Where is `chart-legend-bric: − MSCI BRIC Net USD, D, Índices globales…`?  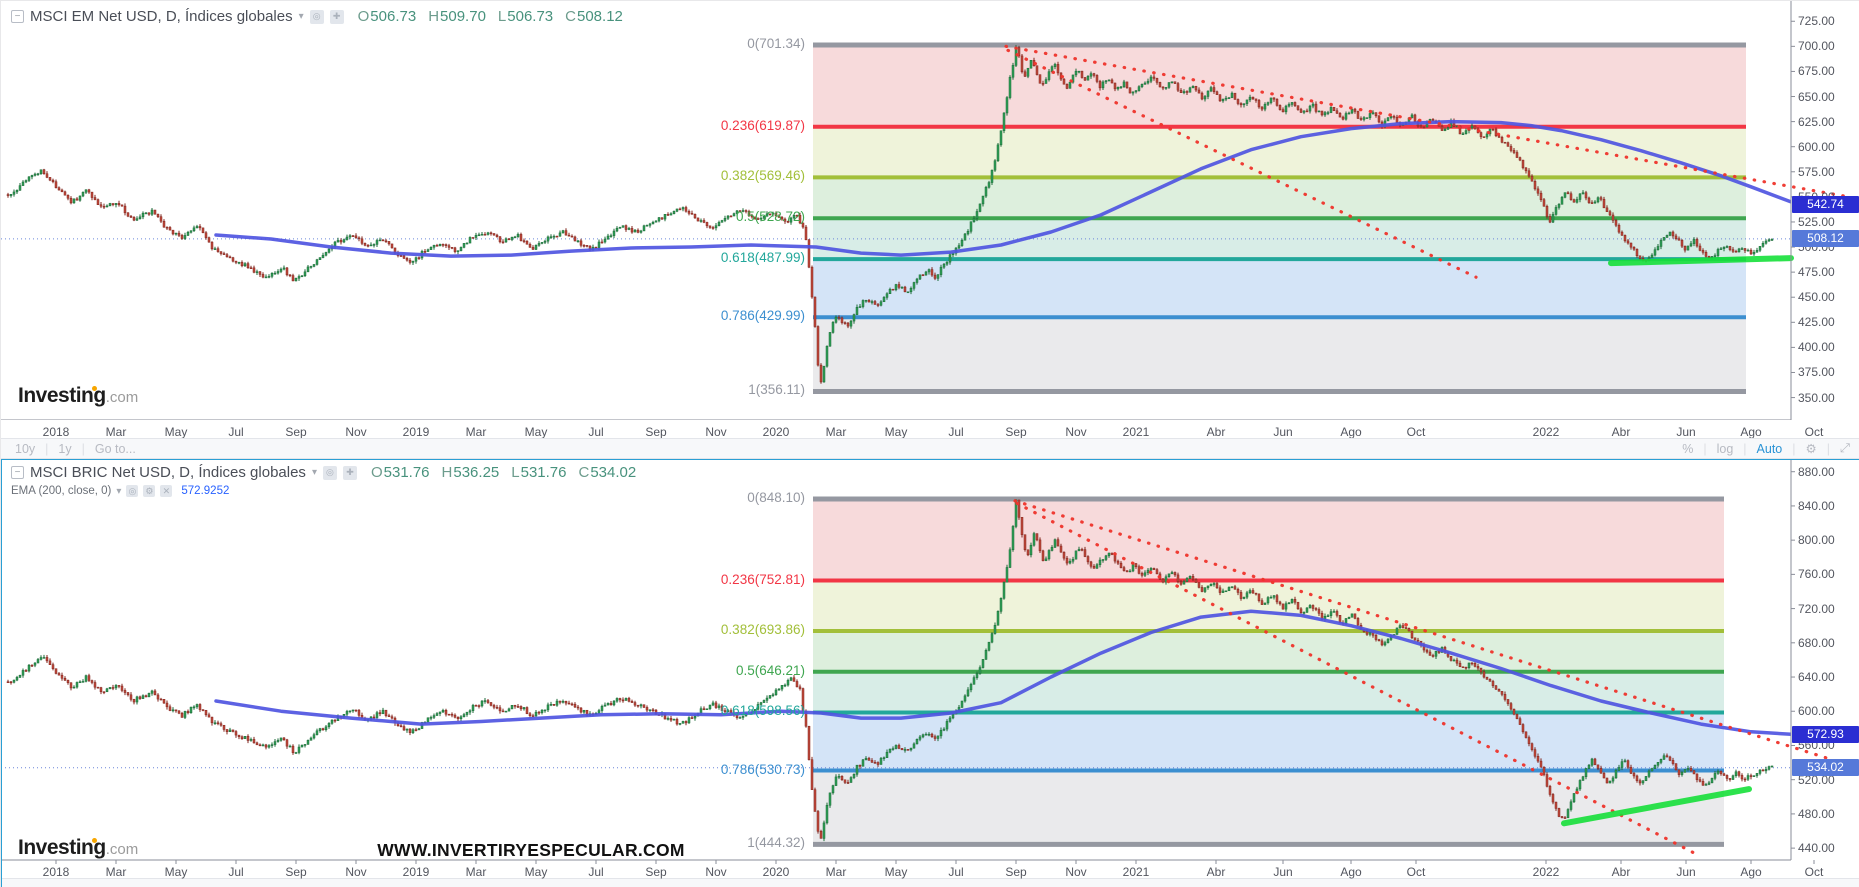
chart-legend-bric: − MSCI BRIC Net USD, D, Índices globales… is located at coordinates (323, 472).